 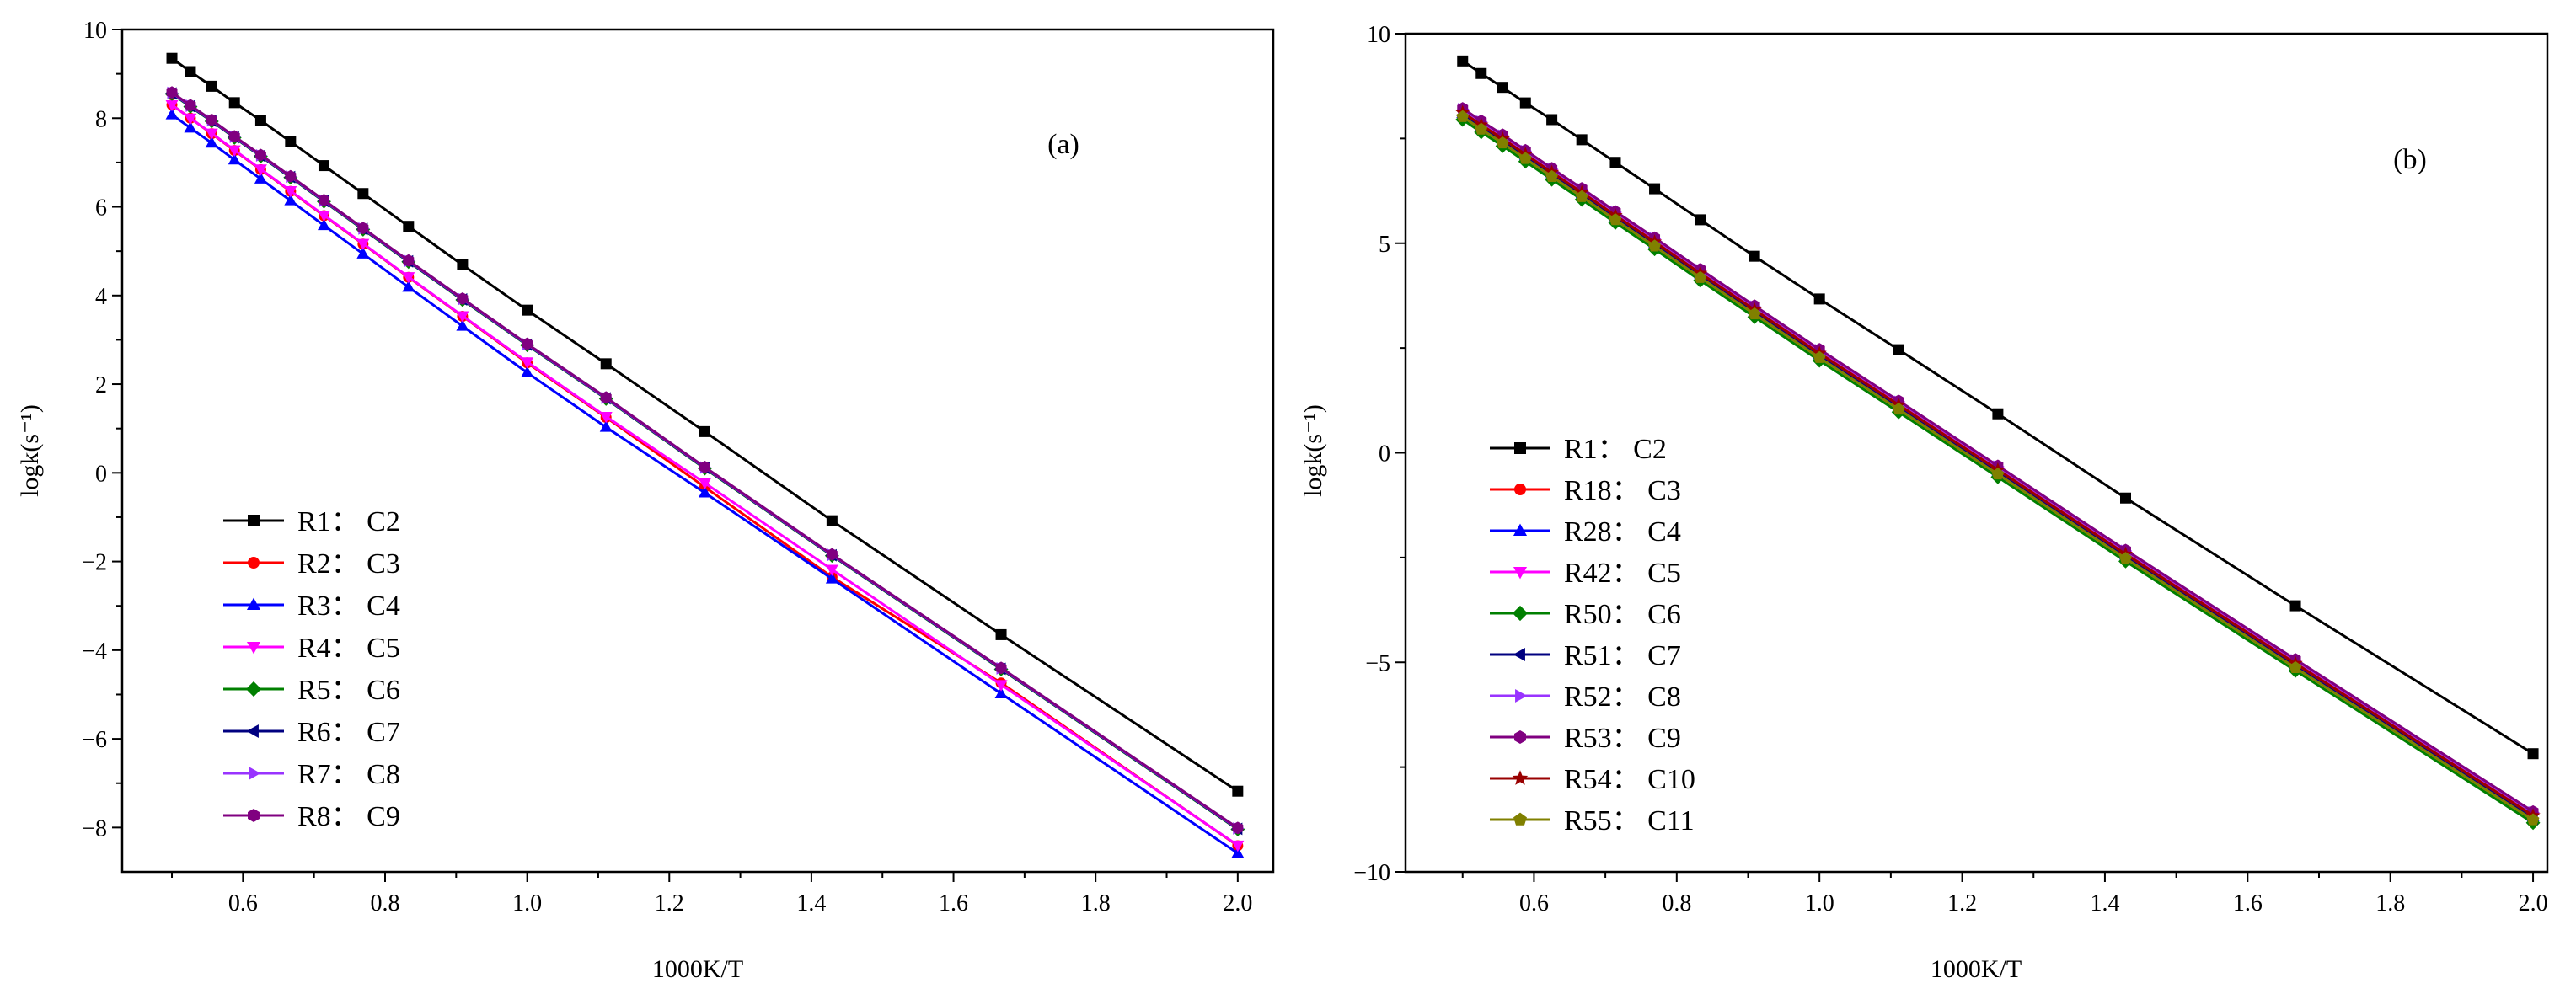 I want to click on legend-item: R18： C3, so click(x=1585, y=490).